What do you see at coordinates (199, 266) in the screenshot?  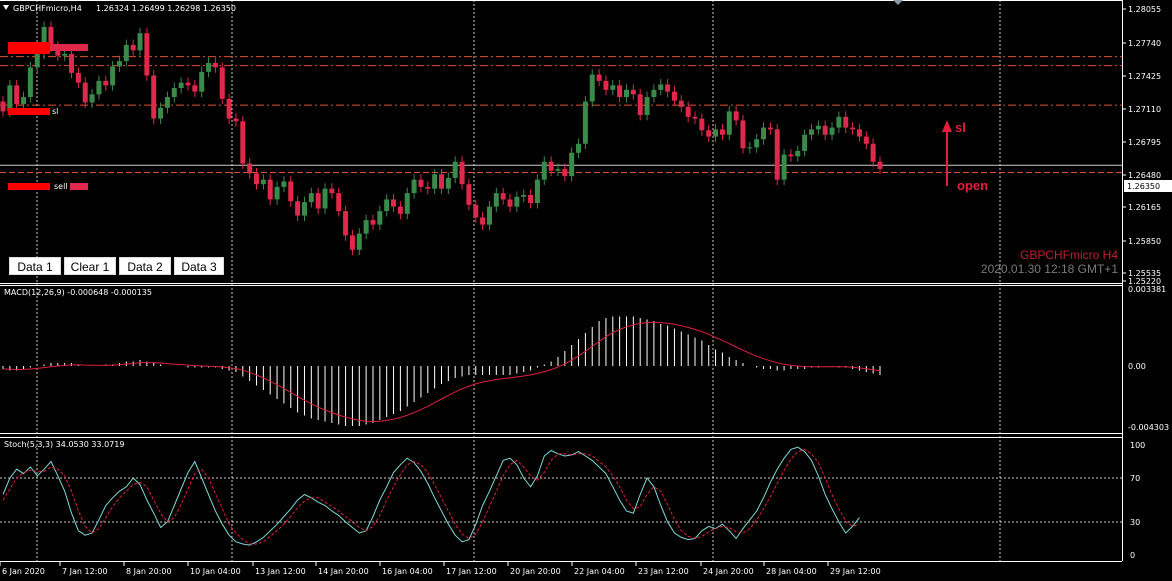 I see `data-3-button: Data 3` at bounding box center [199, 266].